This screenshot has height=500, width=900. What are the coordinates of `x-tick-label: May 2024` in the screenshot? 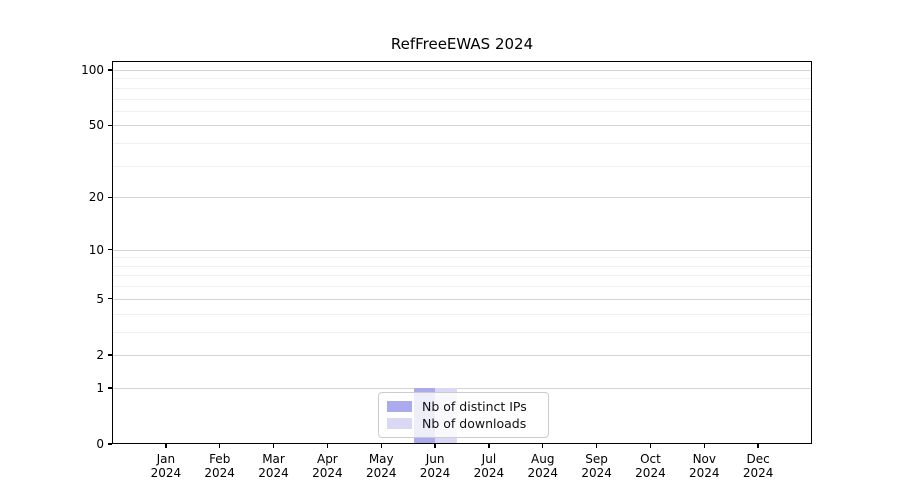 It's located at (381, 466).